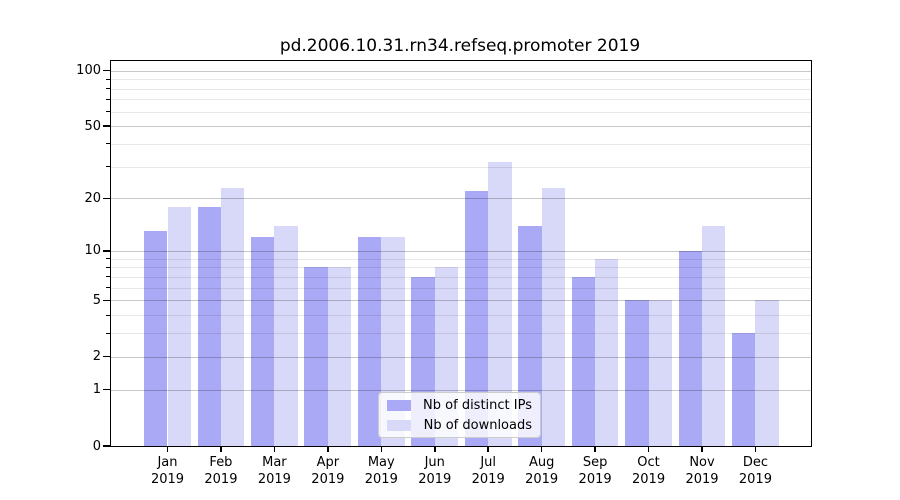 This screenshot has width=900, height=500. What do you see at coordinates (702, 449) in the screenshot?
I see `x-tick-nov` at bounding box center [702, 449].